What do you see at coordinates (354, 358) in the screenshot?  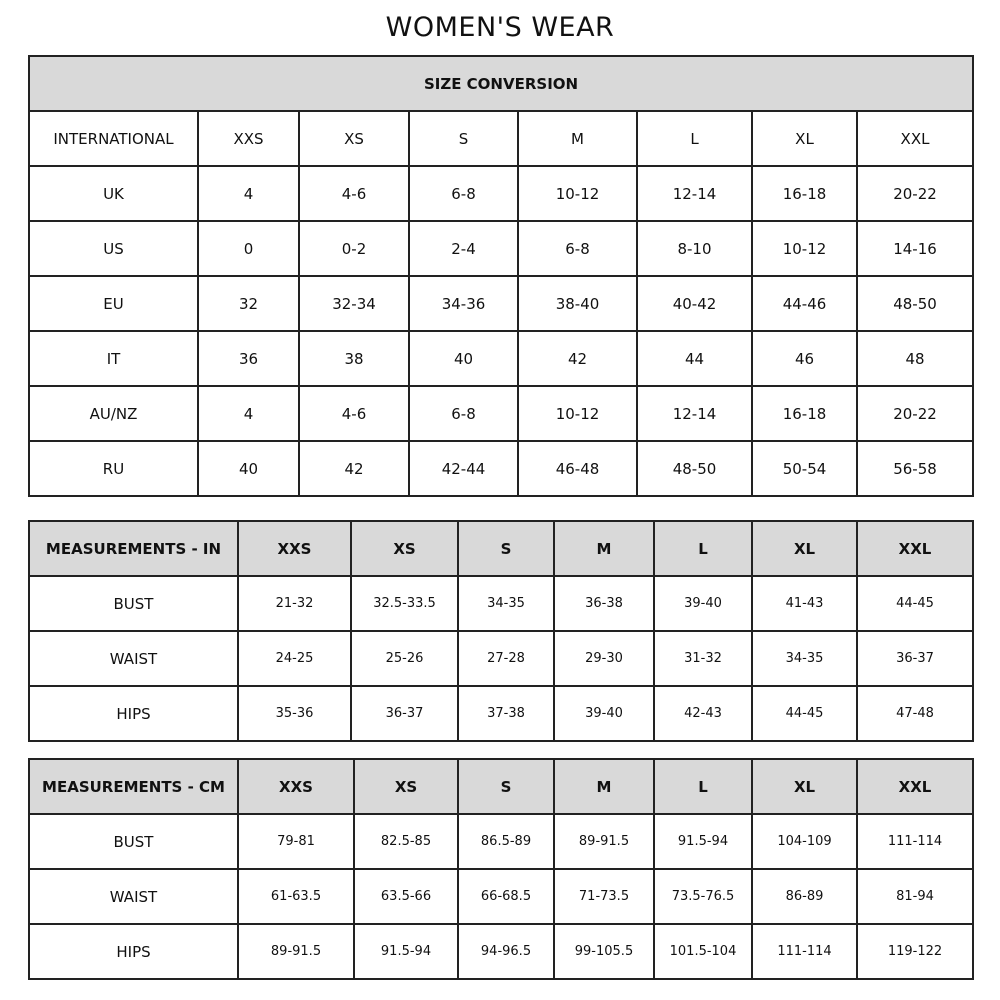 I see `table-cell: 38` at bounding box center [354, 358].